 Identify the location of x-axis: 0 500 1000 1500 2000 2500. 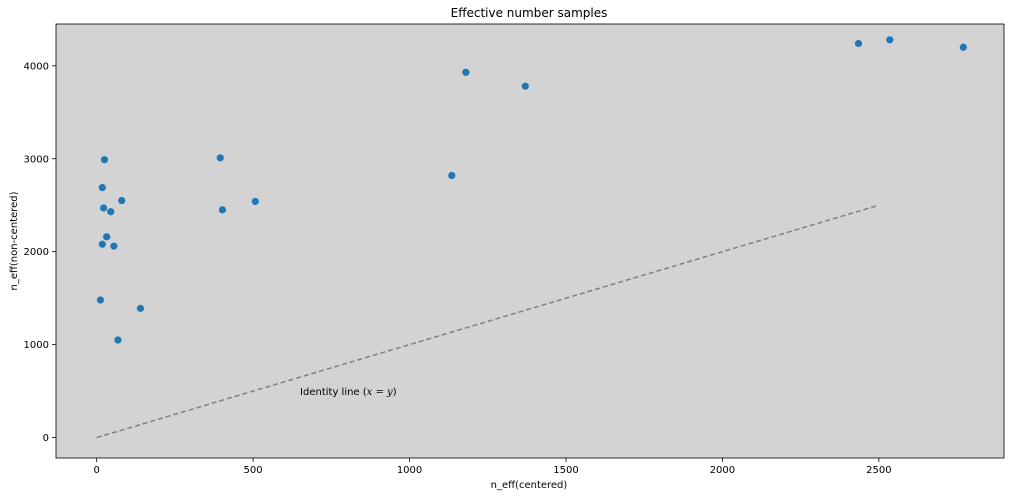
(492, 467).